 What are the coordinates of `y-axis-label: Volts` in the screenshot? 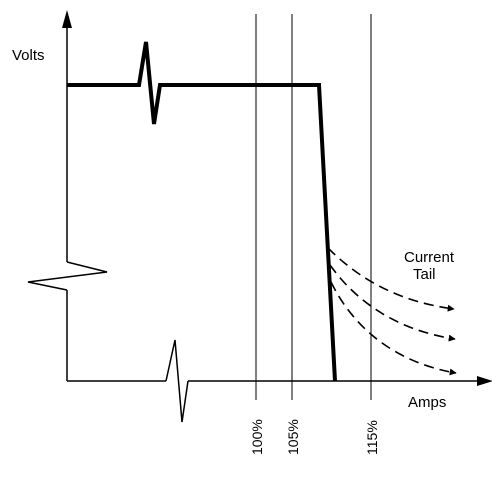 It's located at (28, 55).